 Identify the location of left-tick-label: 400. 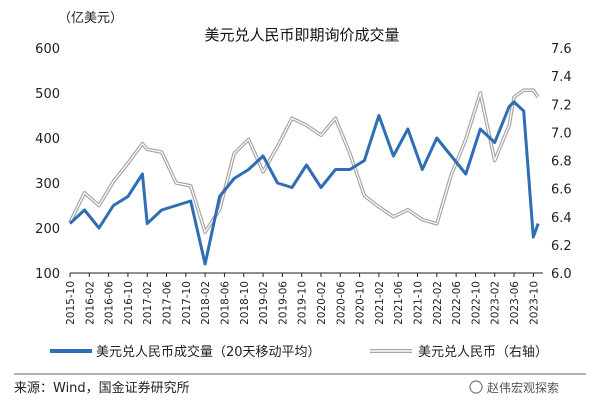
(47, 139).